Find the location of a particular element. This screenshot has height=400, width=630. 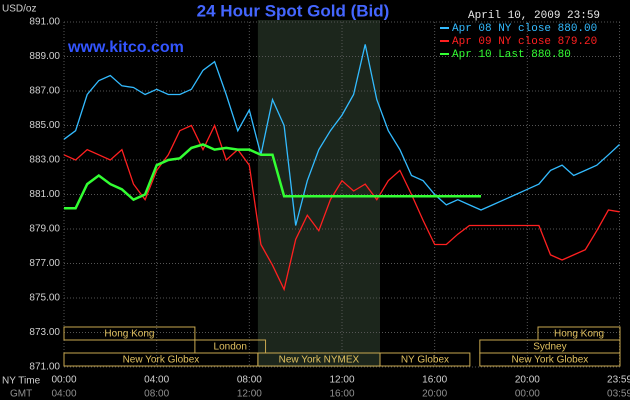

y-tick-label: 887.00 is located at coordinates (44, 91).